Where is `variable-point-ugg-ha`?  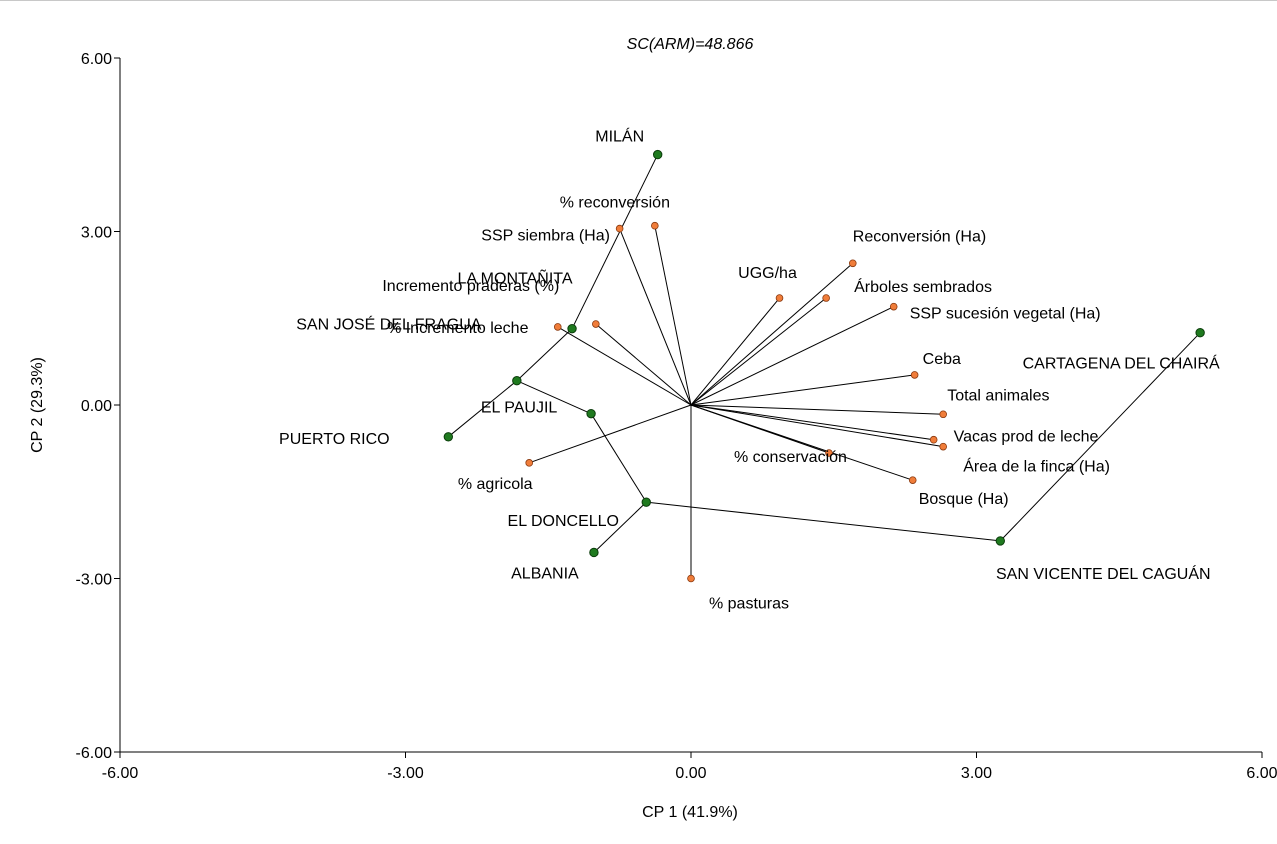
variable-point-ugg-ha is located at coordinates (779, 298).